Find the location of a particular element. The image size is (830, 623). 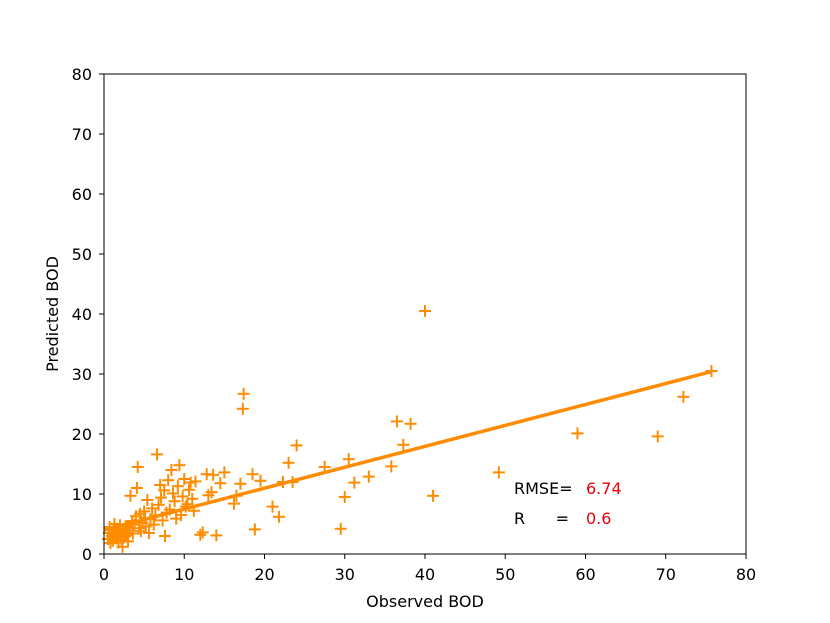

y-tick-label-8: 80 is located at coordinates (82, 74).